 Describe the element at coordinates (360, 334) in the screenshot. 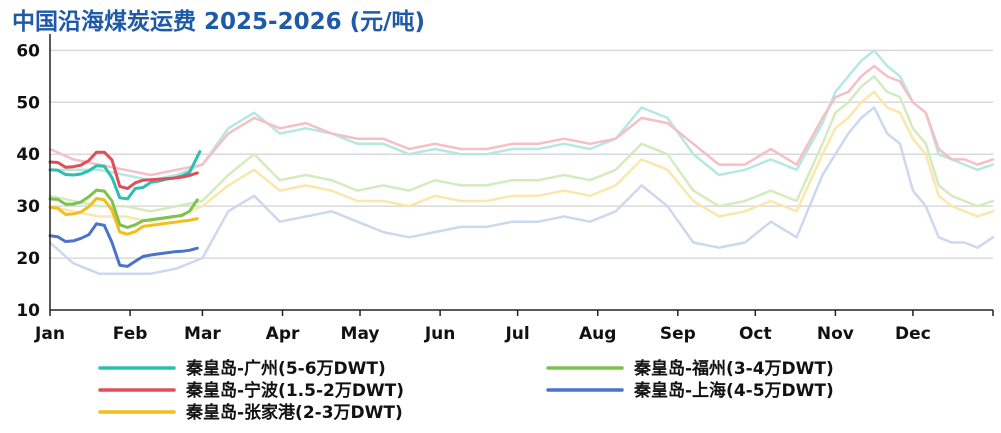

I see `x-tick-label: May` at that location.